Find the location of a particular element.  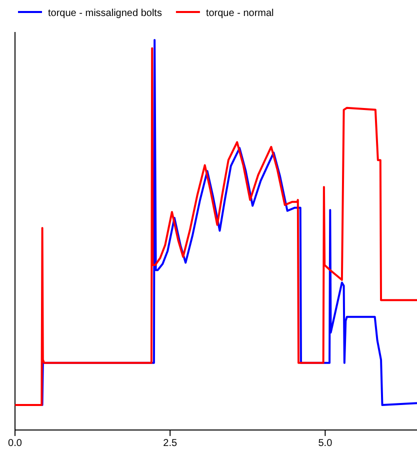

x-tick-label: 5.0 is located at coordinates (325, 444).